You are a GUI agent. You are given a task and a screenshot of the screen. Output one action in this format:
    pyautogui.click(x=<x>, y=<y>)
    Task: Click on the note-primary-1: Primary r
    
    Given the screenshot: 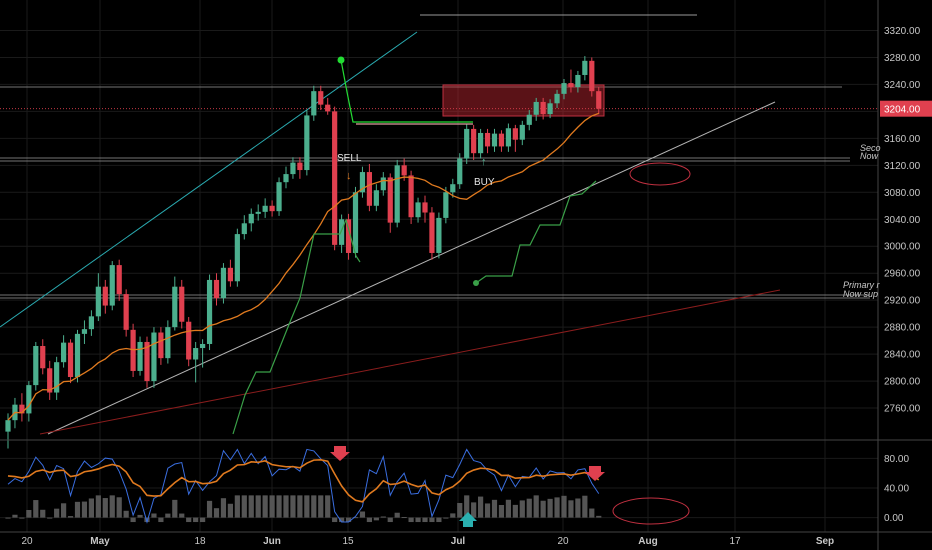 What is the action you would take?
    pyautogui.click(x=861, y=285)
    